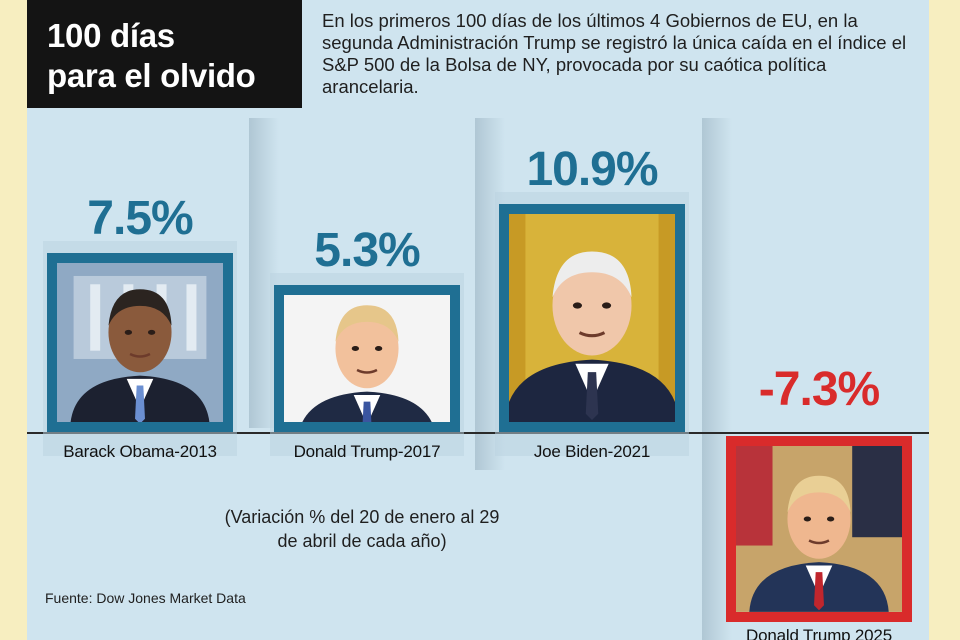 The width and height of the screenshot is (960, 640). Describe the element at coordinates (367, 251) in the screenshot. I see `bar-value-label-2: 5.3%` at that location.